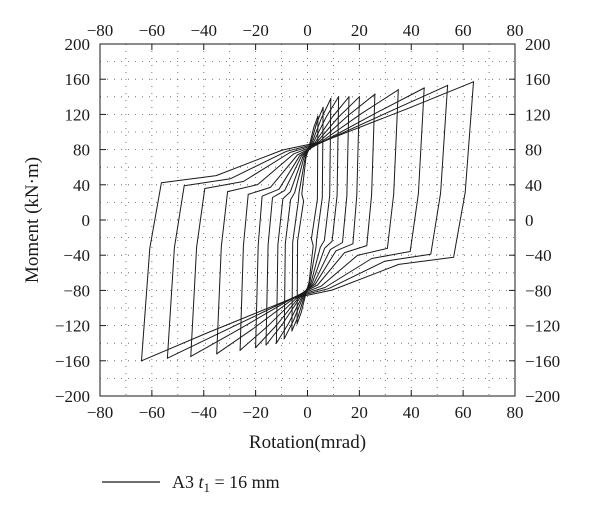  Describe the element at coordinates (185, 482) in the screenshot. I see `legend-label-prefix: A3` at that location.